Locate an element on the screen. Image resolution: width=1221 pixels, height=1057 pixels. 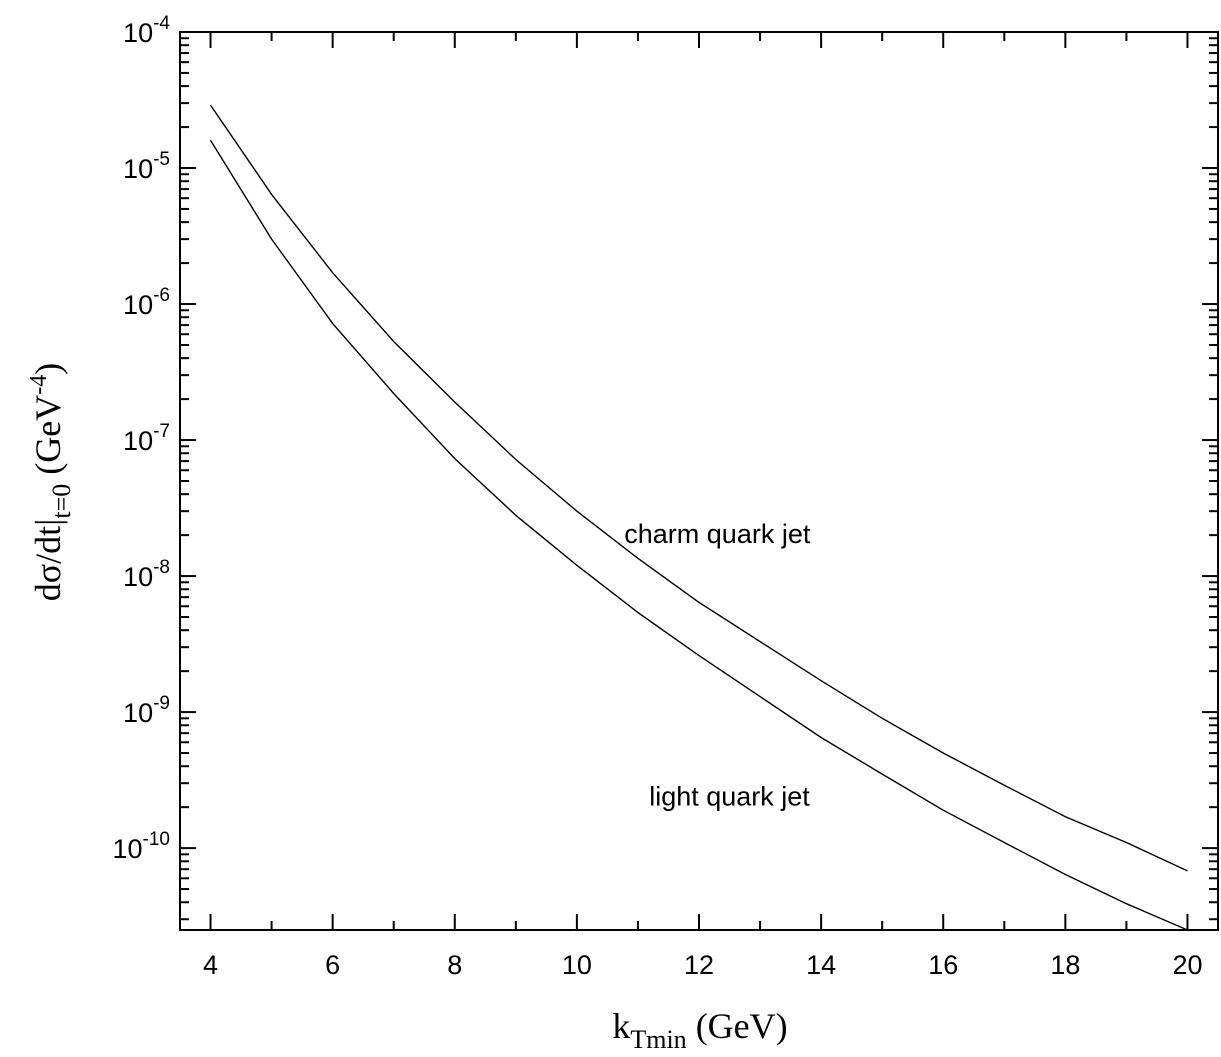
x-axis-title: kTmin (GeV) is located at coordinates (699, 1030).